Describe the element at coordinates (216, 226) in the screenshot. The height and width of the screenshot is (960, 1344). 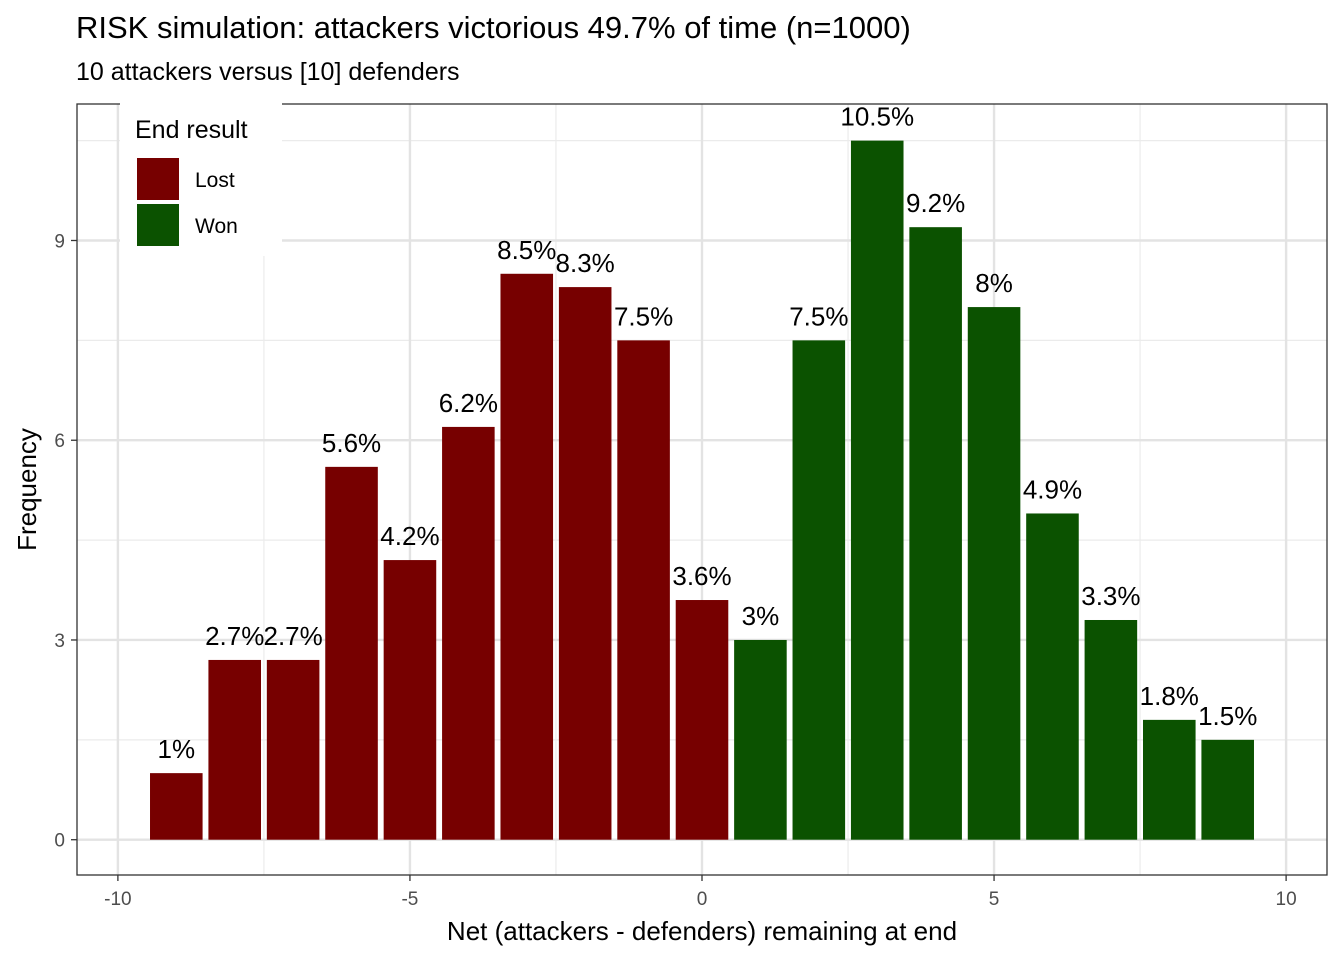
I see `legend-label-won: Won` at that location.